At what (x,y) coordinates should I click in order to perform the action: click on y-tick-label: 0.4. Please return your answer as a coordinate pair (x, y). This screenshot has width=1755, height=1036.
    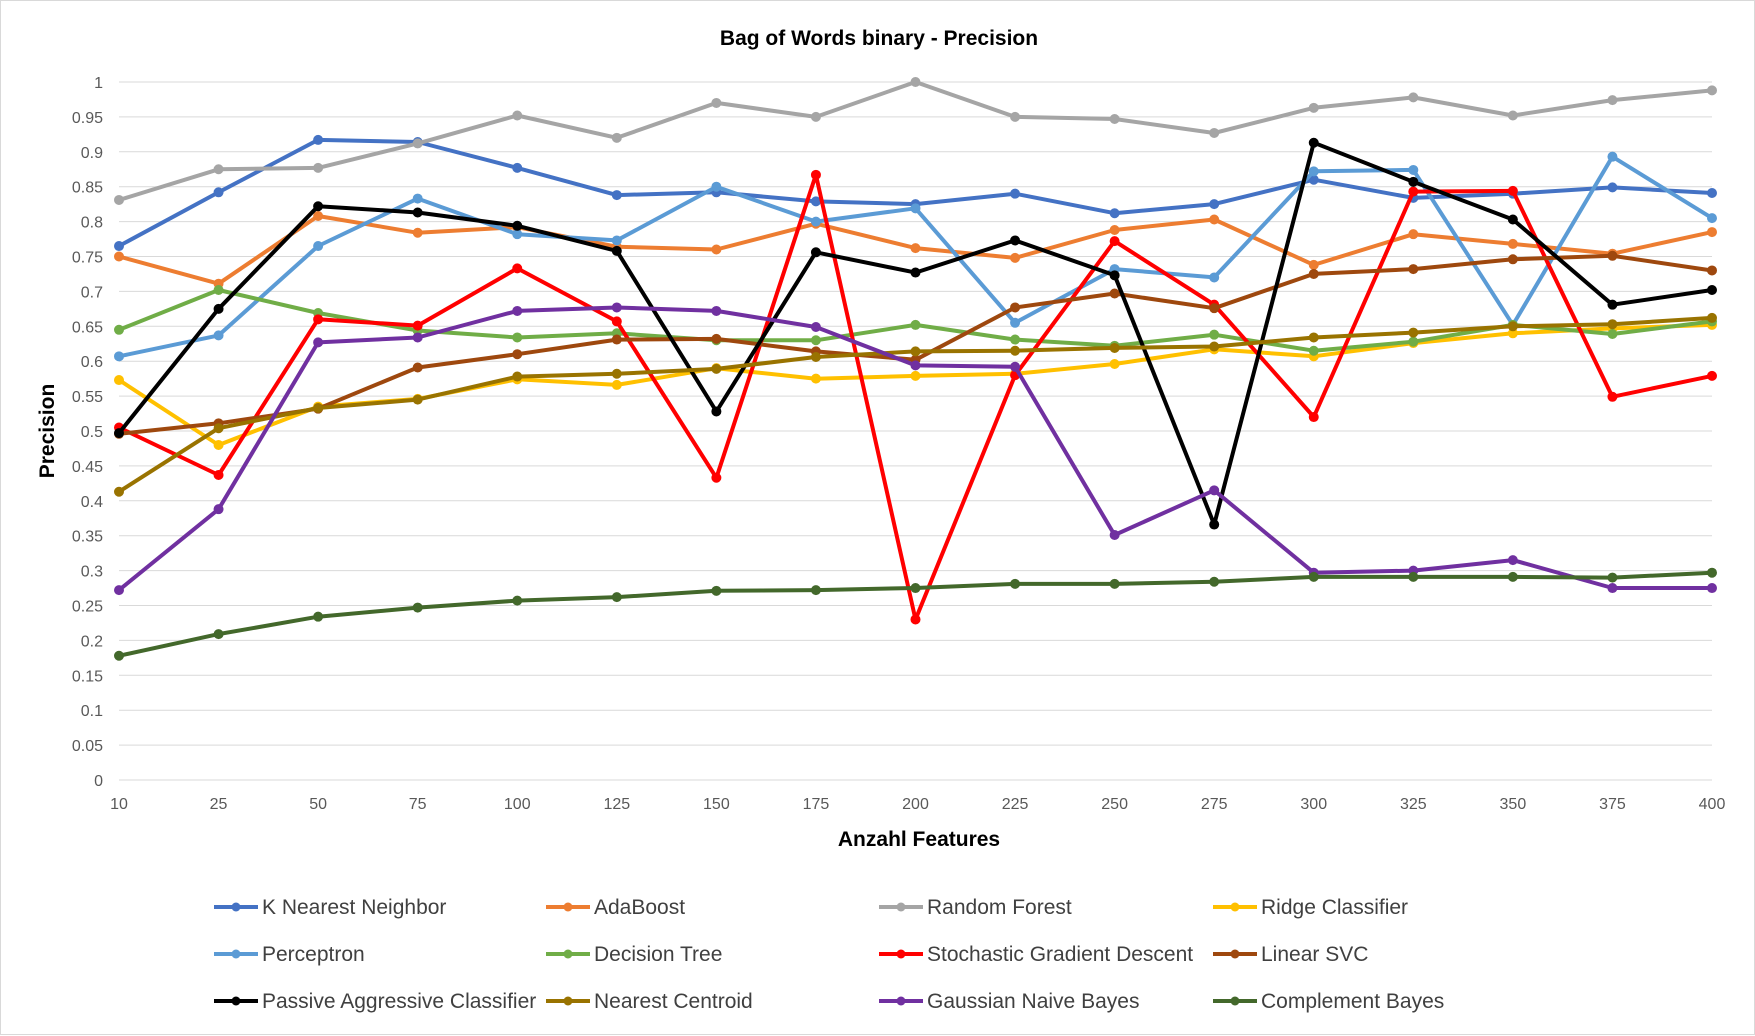
    Looking at the image, I should click on (92, 502).